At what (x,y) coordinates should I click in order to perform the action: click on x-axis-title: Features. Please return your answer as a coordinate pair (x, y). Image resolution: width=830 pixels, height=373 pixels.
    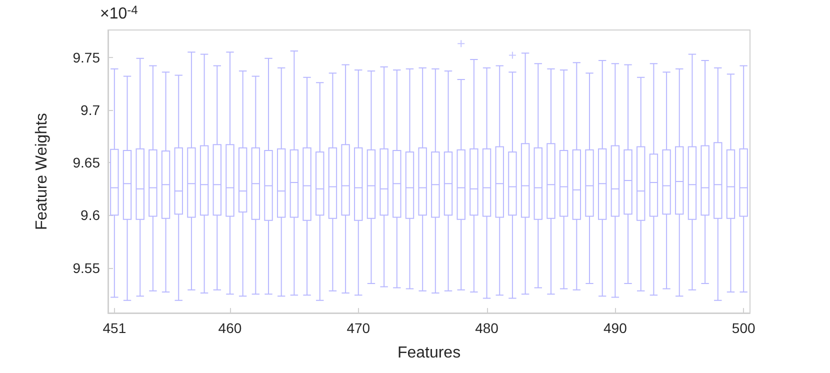
    Looking at the image, I should click on (429, 353).